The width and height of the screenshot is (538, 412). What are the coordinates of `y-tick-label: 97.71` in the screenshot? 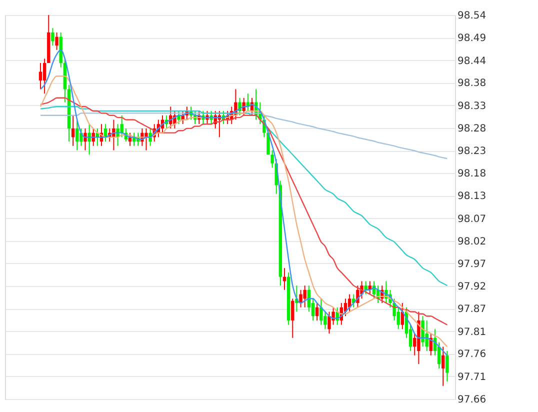 It's located at (472, 377).